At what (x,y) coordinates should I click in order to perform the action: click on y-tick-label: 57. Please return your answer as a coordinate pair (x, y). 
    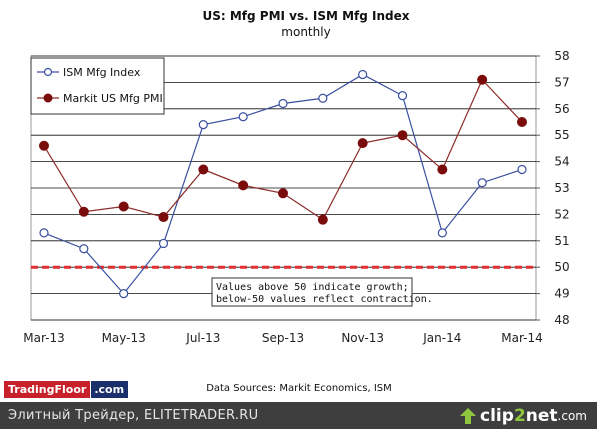
    Looking at the image, I should click on (561, 82).